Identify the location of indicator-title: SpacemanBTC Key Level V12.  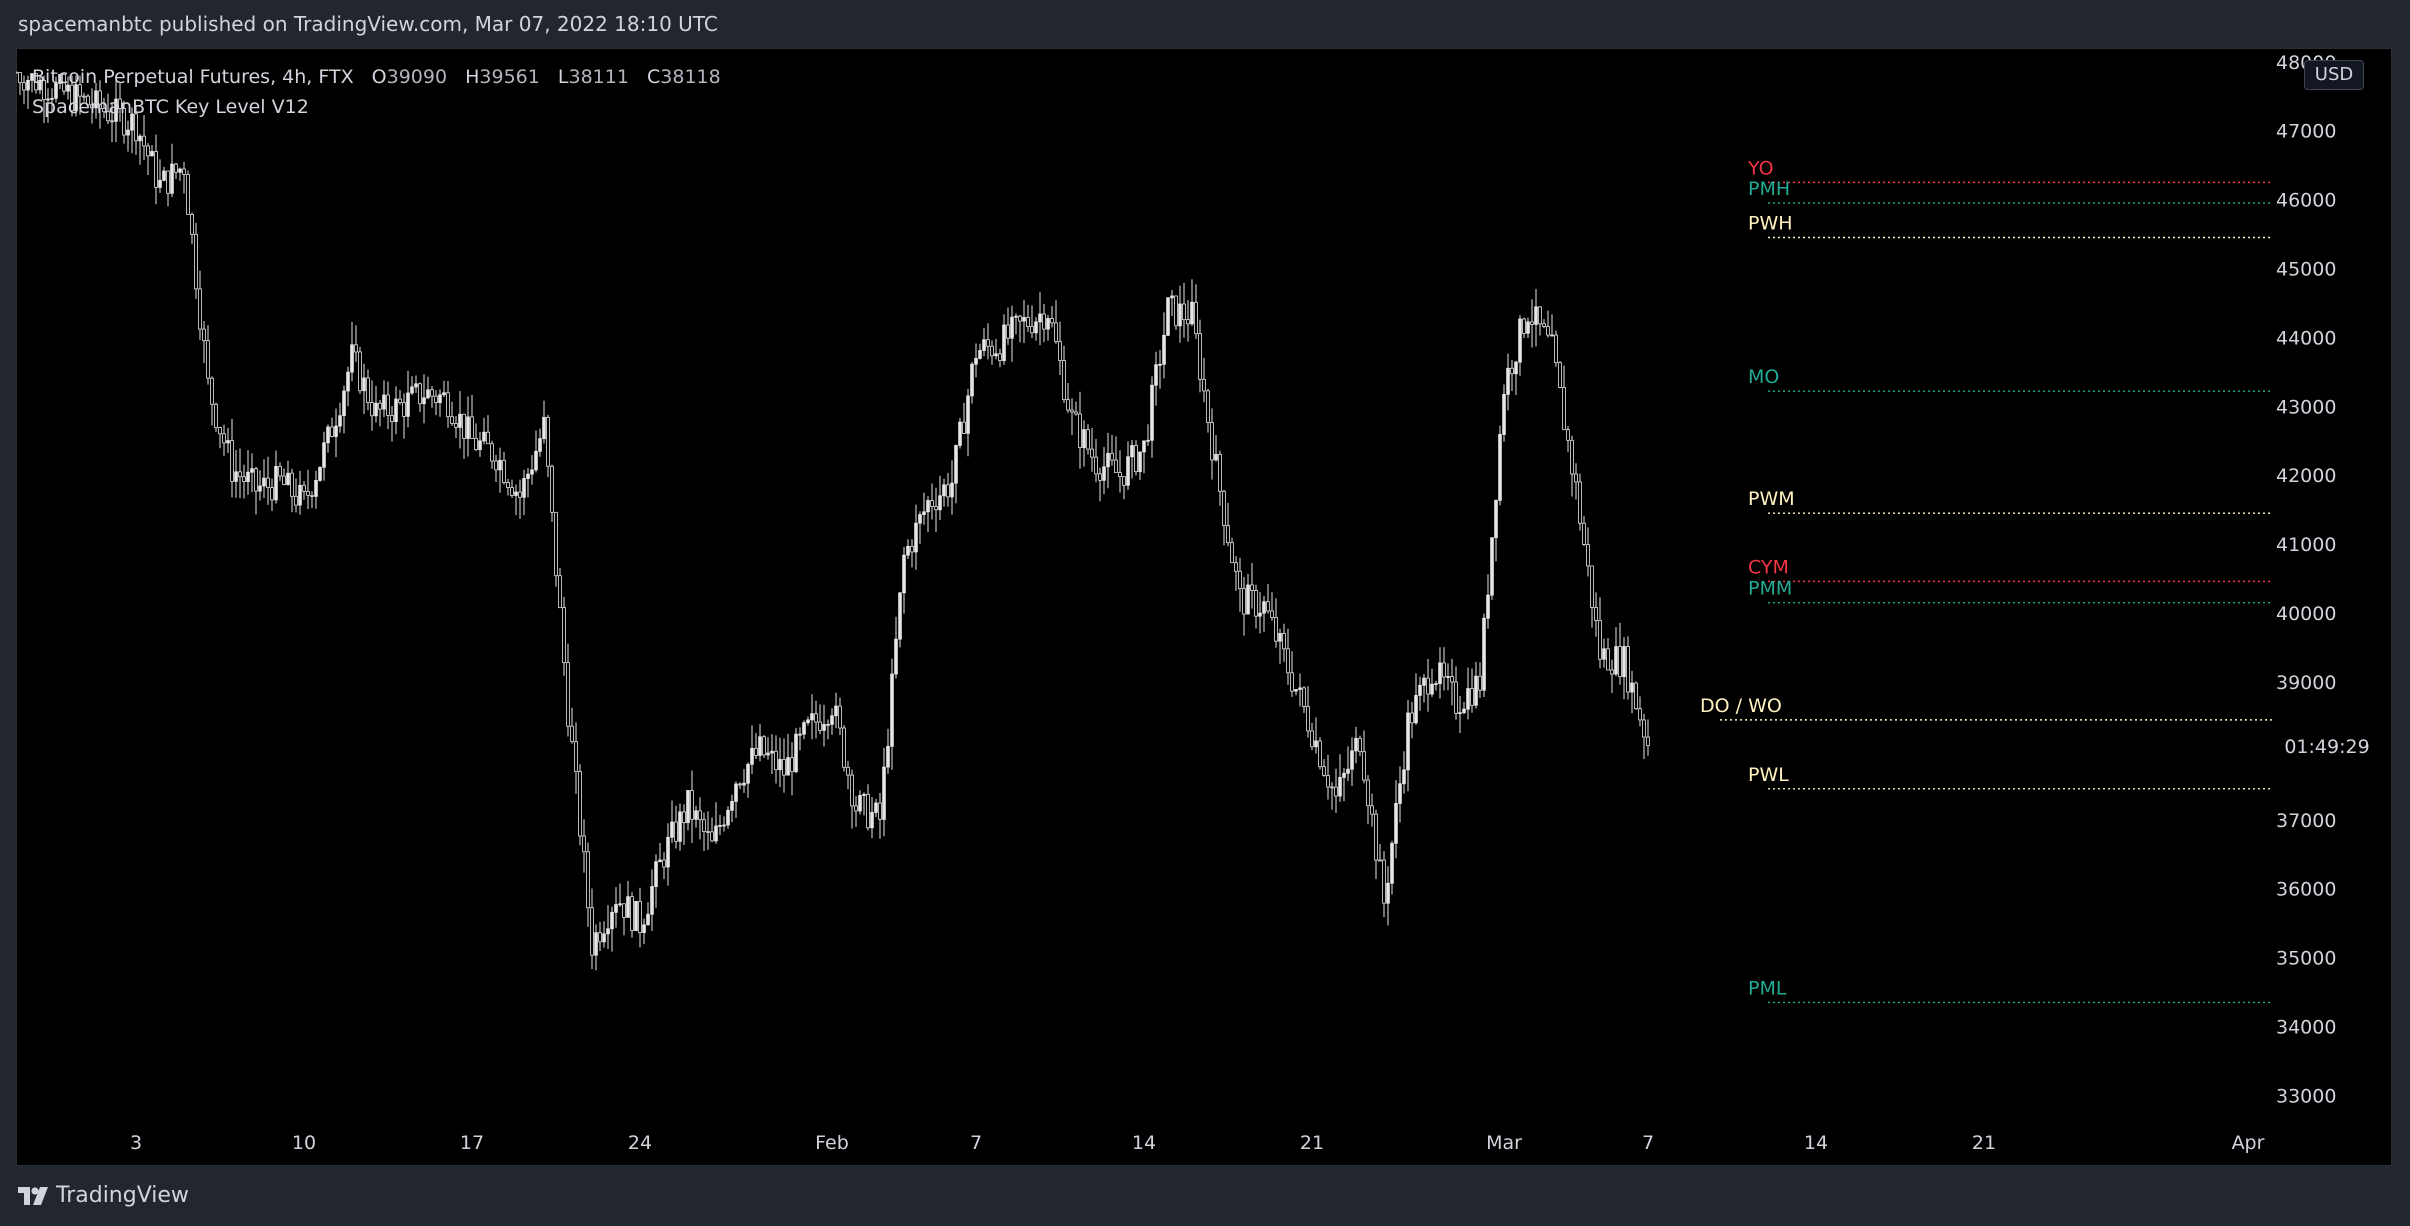
(170, 107).